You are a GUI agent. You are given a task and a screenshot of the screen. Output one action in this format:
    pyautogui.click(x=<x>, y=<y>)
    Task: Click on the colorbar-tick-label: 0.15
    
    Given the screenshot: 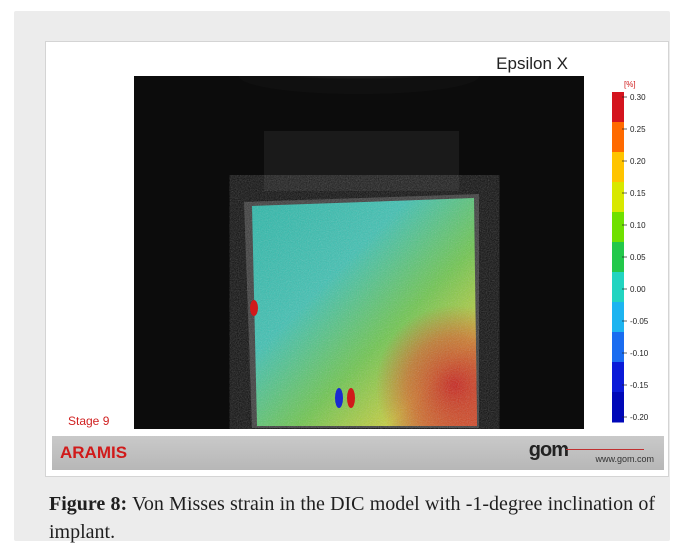 What is the action you would take?
    pyautogui.click(x=638, y=193)
    